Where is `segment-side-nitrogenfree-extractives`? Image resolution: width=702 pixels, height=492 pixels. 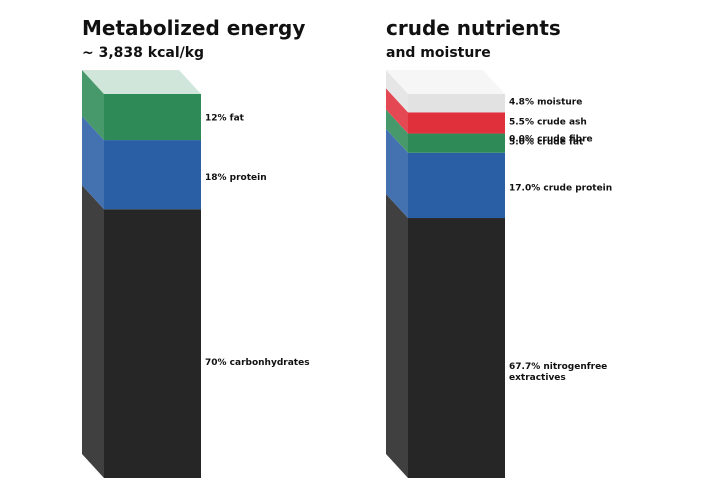 segment-side-nitrogenfree-extractives is located at coordinates (397, 336).